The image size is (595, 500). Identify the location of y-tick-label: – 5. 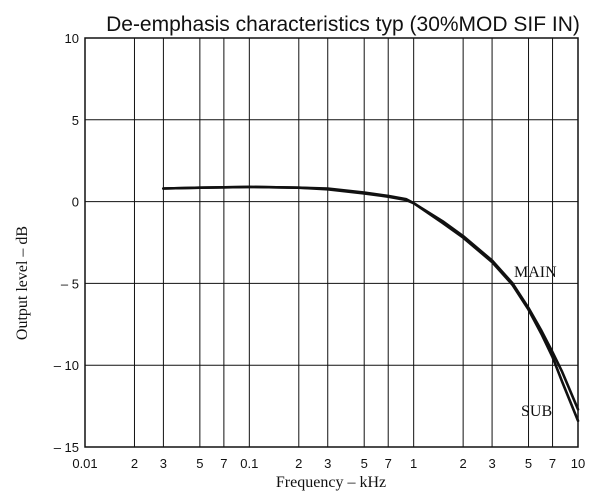
(70, 283).